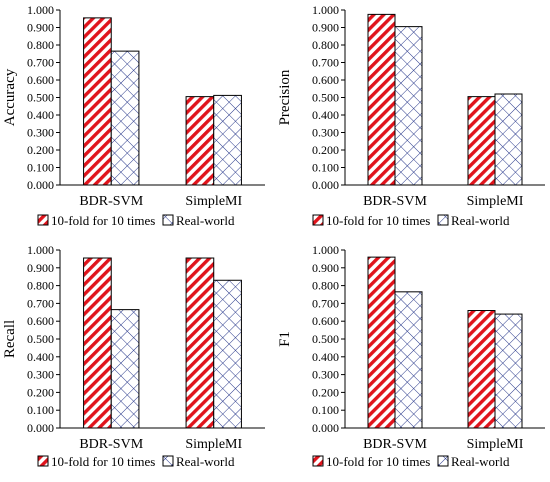  I want to click on y-axis-title: Precision, so click(285, 97).